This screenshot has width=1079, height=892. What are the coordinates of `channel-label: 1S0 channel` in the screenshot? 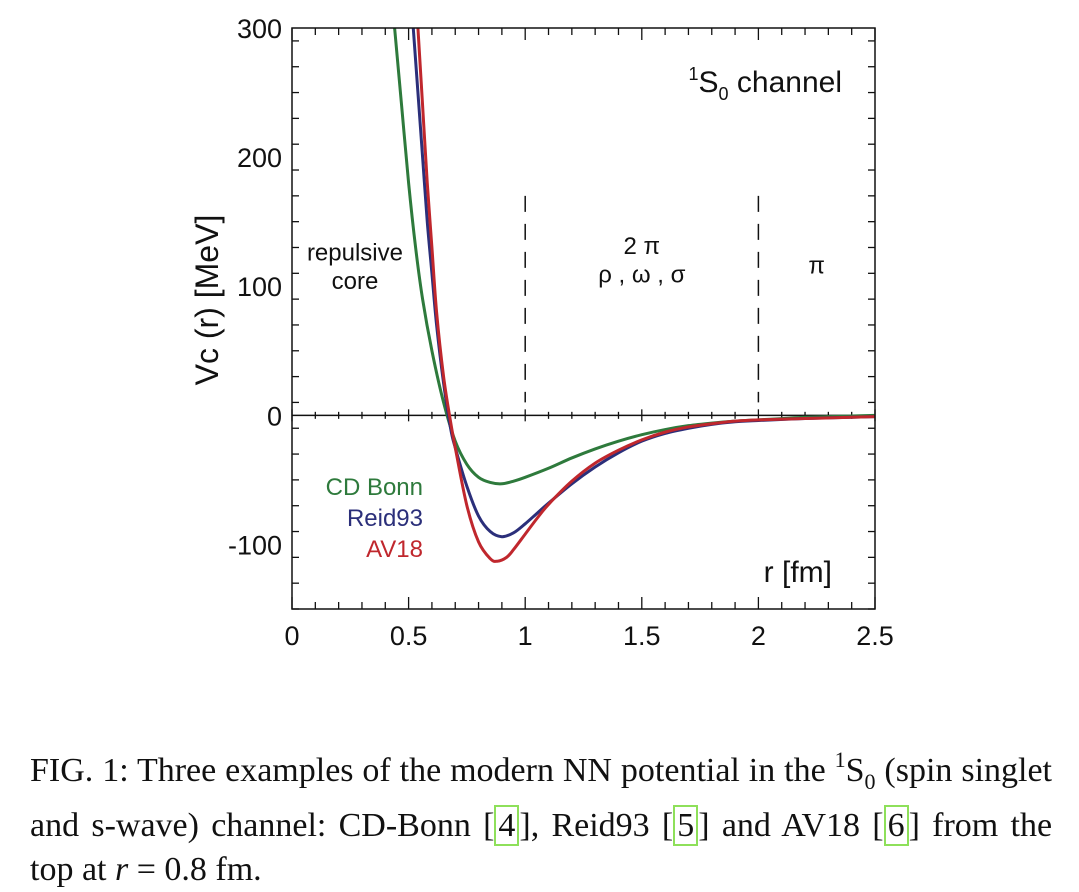 It's located at (765, 84).